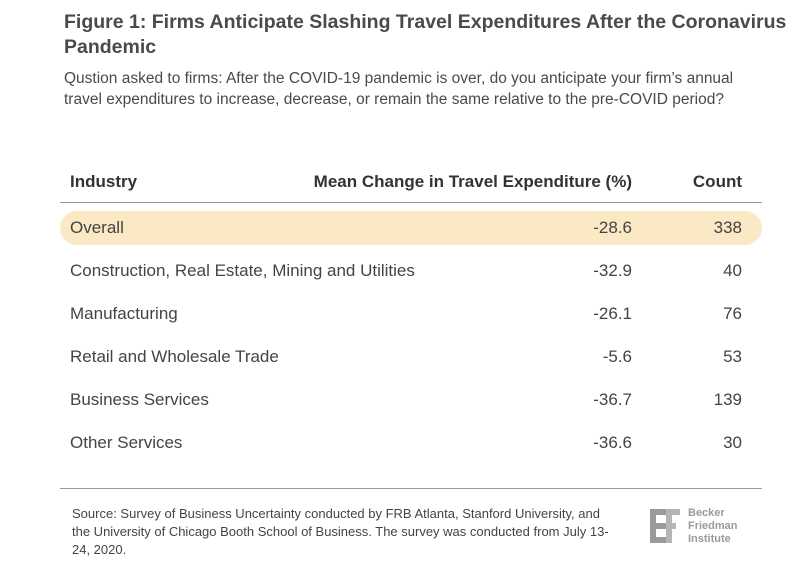 This screenshot has height=577, width=810. Describe the element at coordinates (612, 442) in the screenshot. I see `cell-mean-change: -36.6` at that location.